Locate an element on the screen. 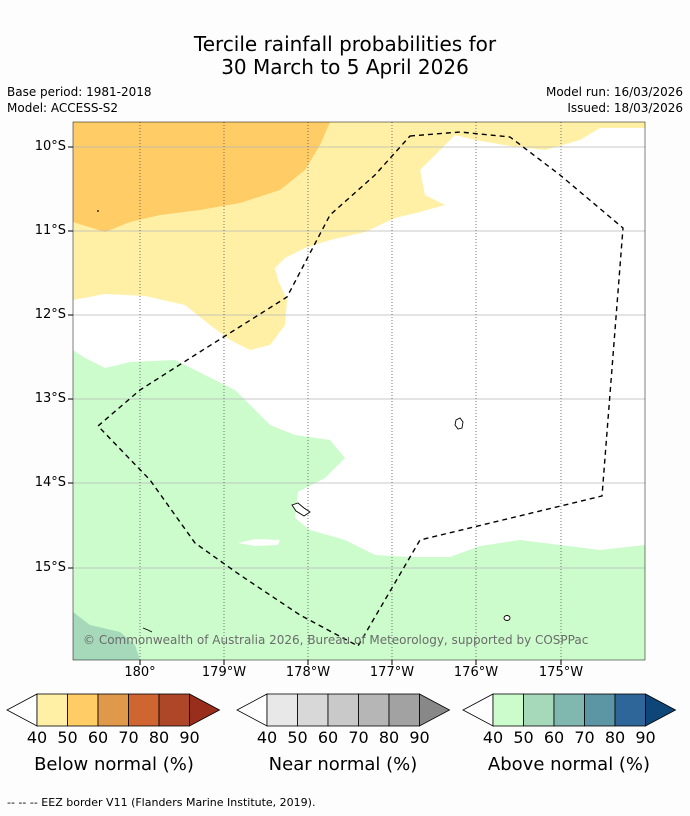 The image size is (690, 816). above-colorbar-over-triangle is located at coordinates (661, 710).